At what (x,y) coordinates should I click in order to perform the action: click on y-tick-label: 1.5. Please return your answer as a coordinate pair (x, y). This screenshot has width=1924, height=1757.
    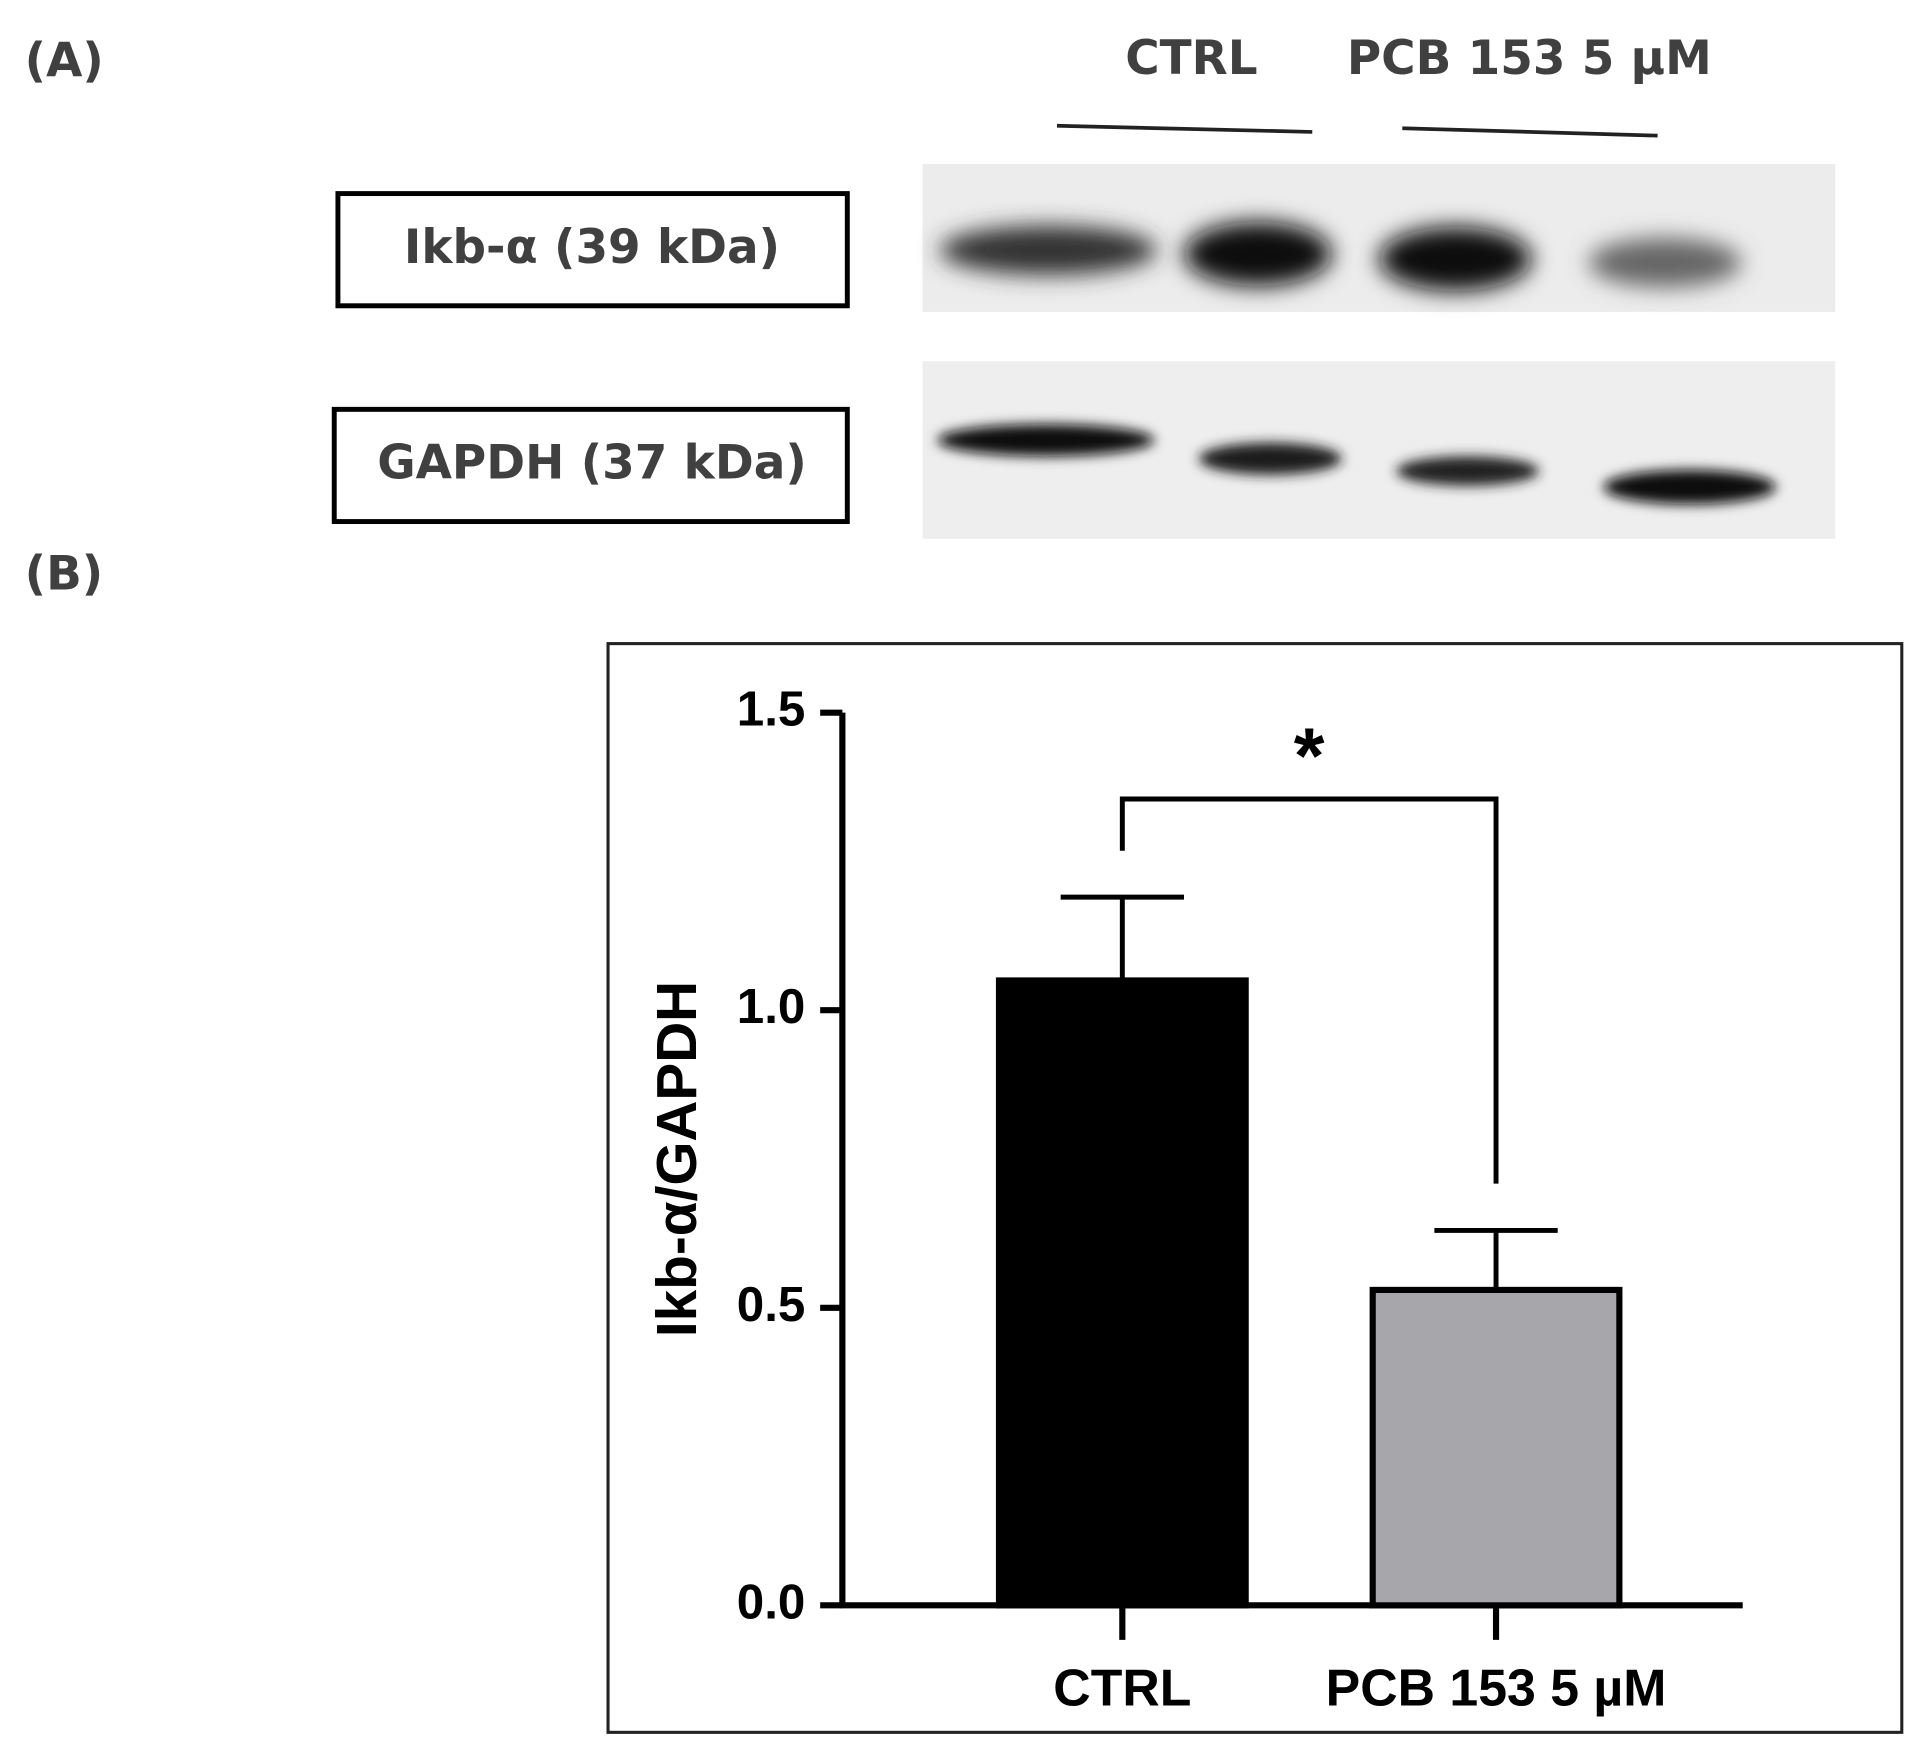
    Looking at the image, I should click on (771, 709).